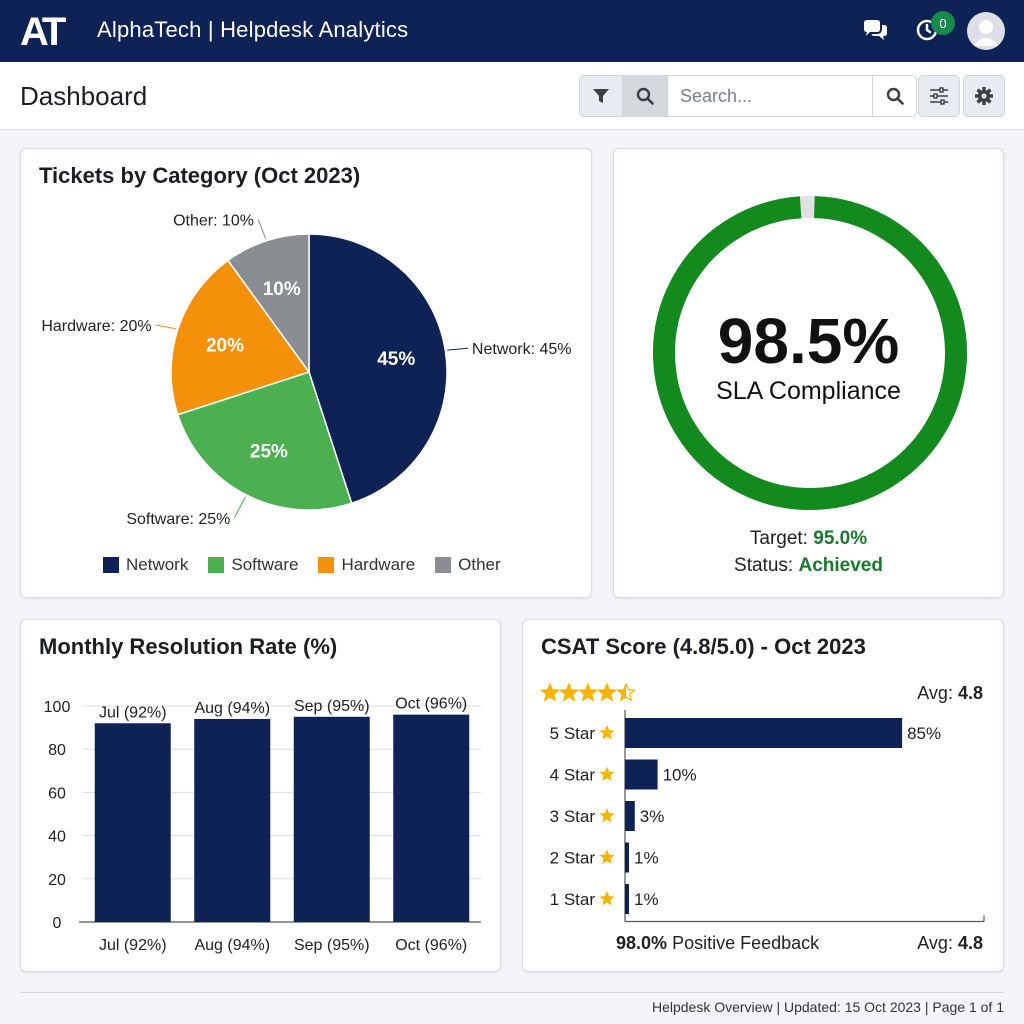  I want to click on brand-logo-text: AT, so click(43, 31).